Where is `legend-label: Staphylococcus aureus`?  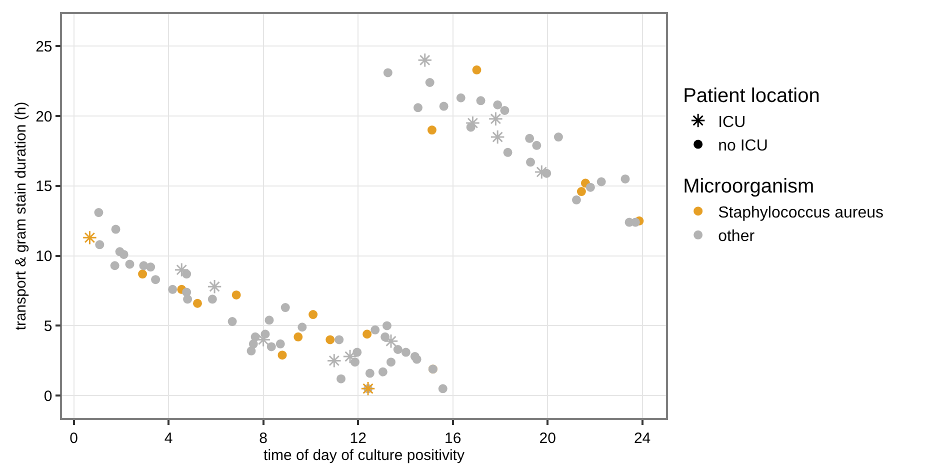
legend-label: Staphylococcus aureus is located at coordinates (801, 213).